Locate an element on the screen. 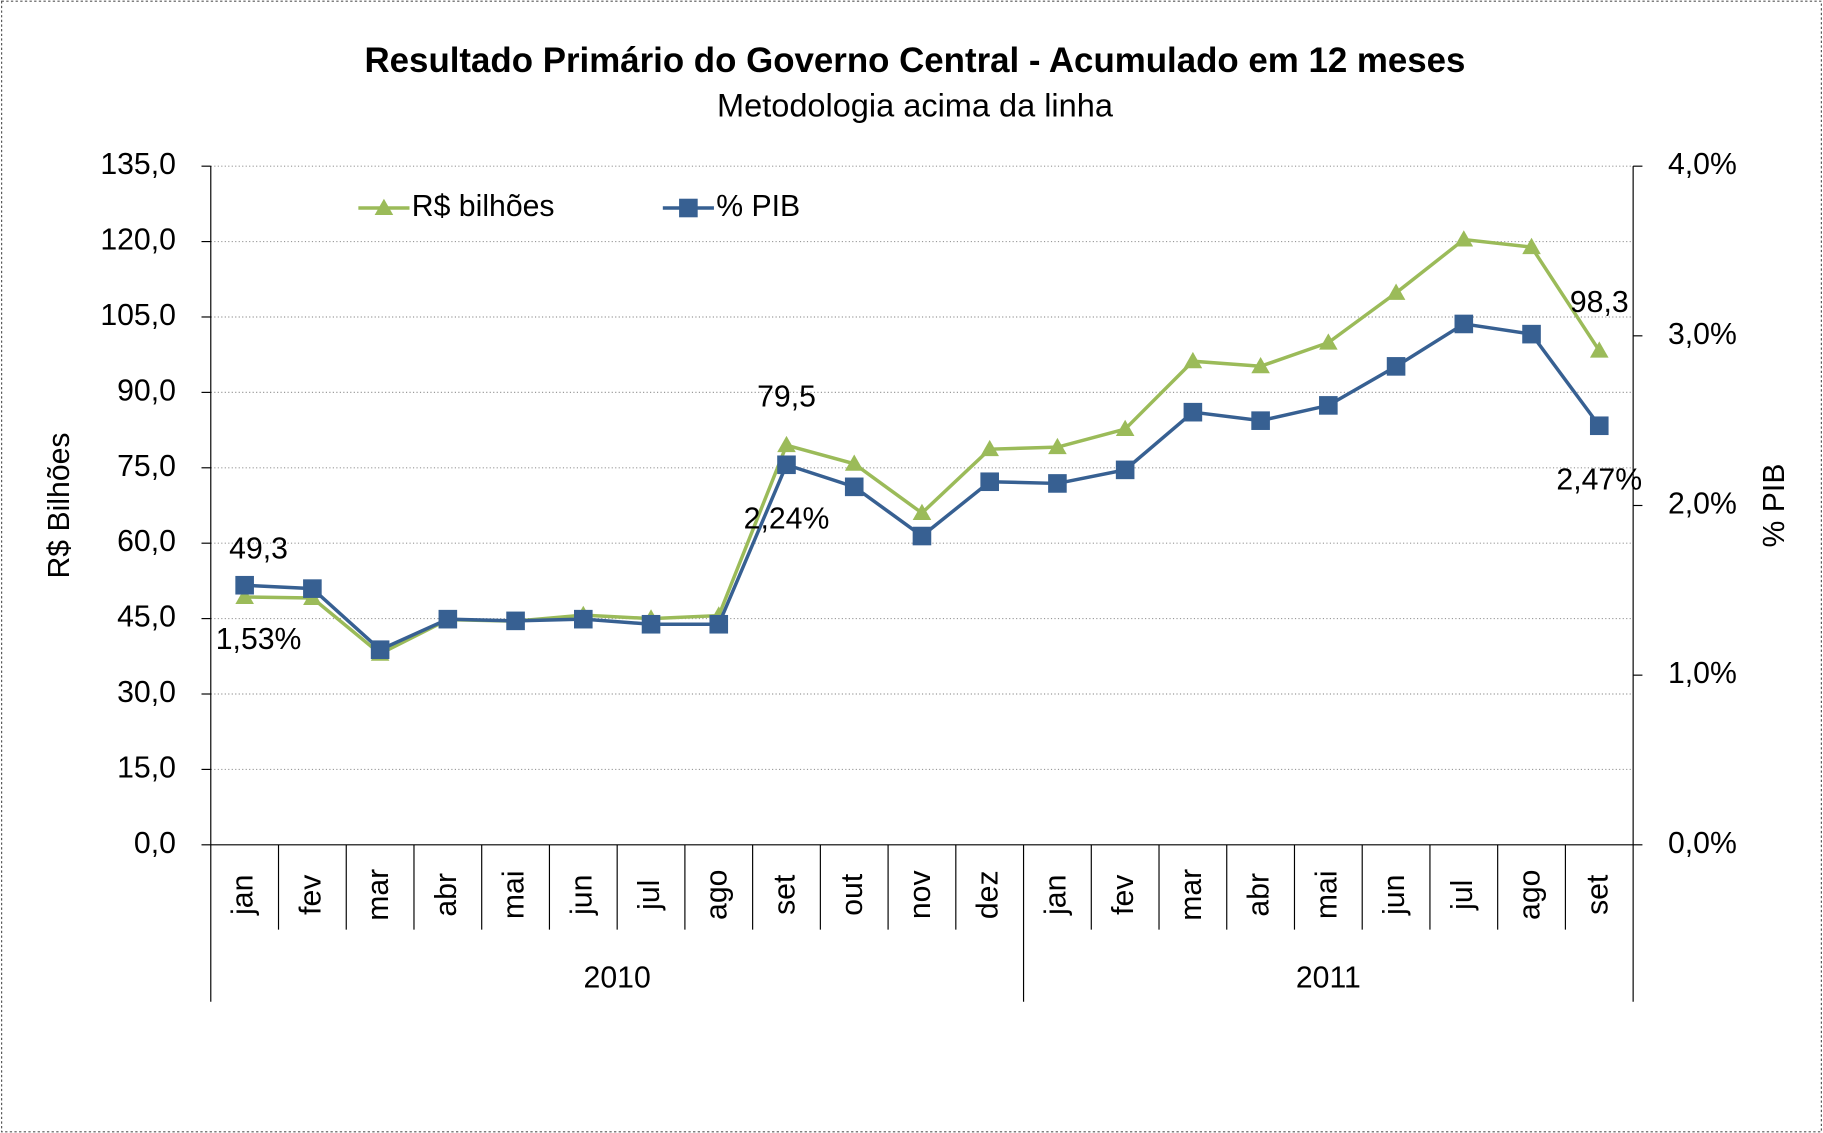  y-axis-title: R$ Bilhões is located at coordinates (59, 505).